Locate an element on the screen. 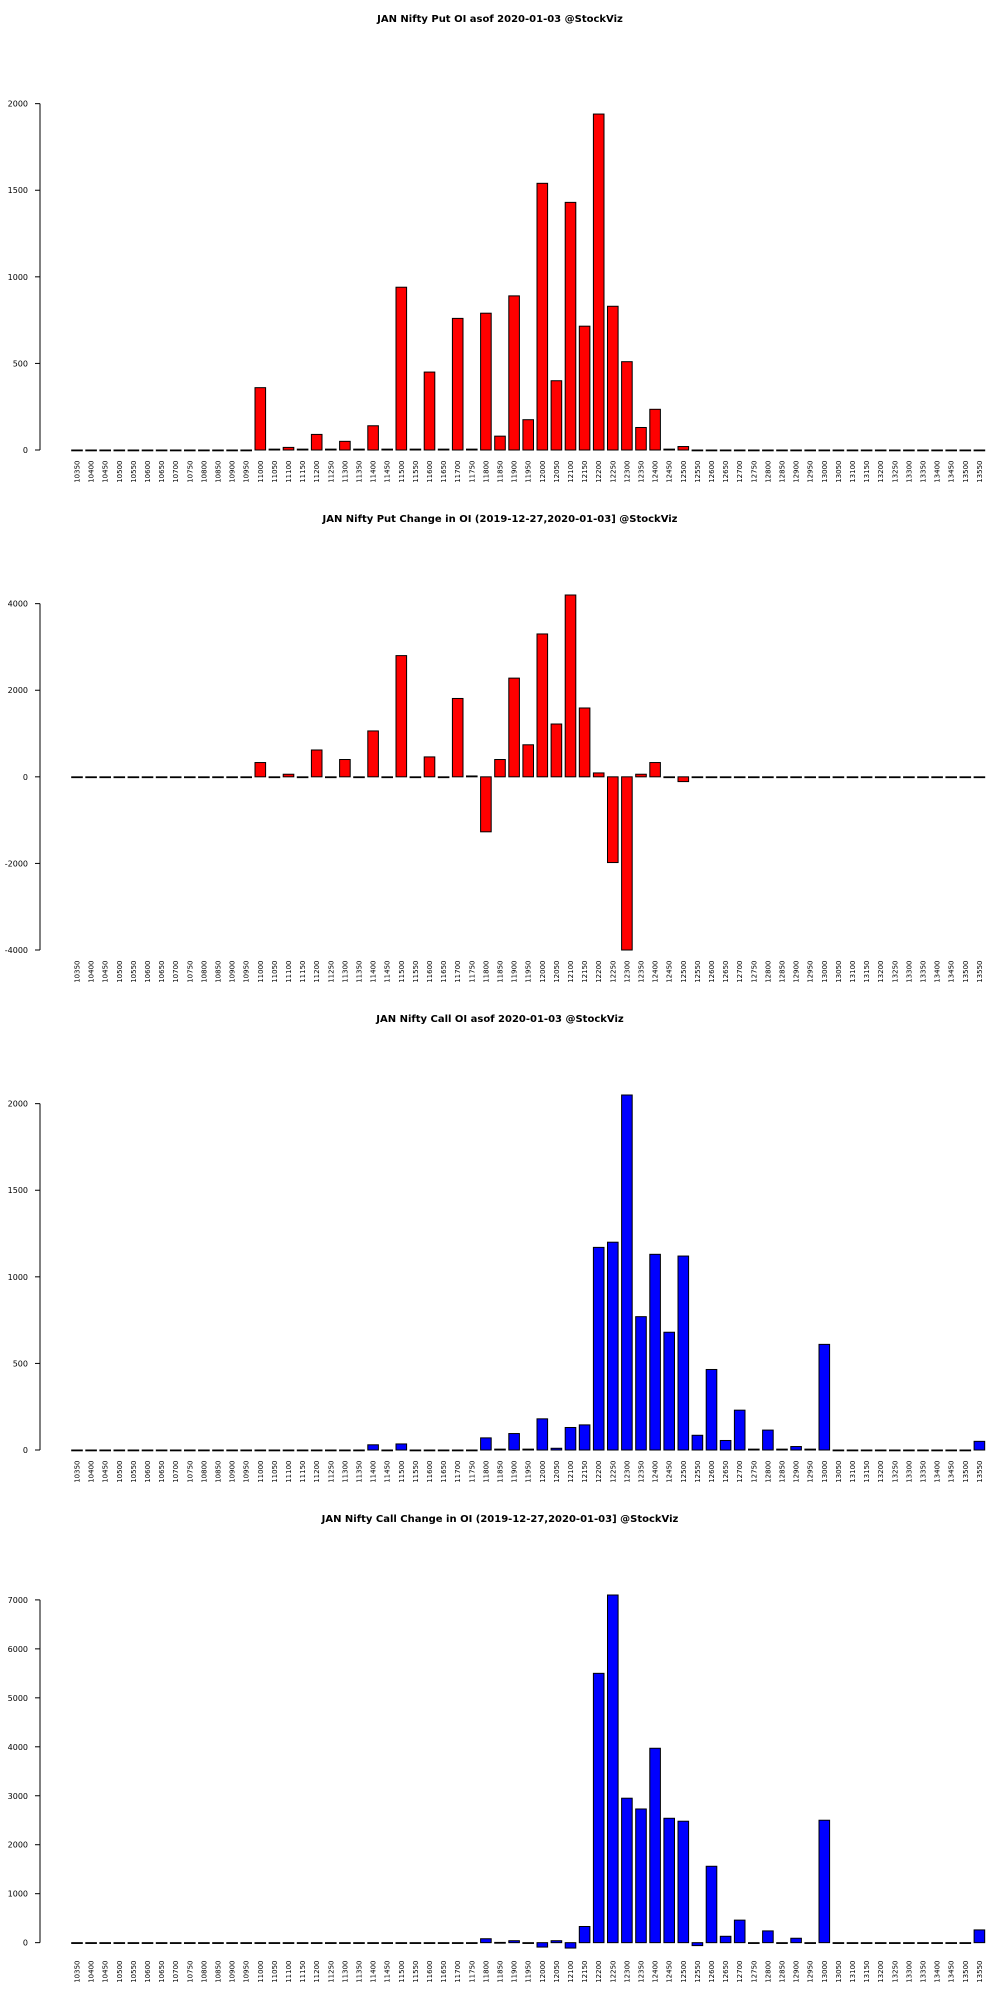 The width and height of the screenshot is (1000, 2000). y-tick-label: 5000 is located at coordinates (18, 1698).